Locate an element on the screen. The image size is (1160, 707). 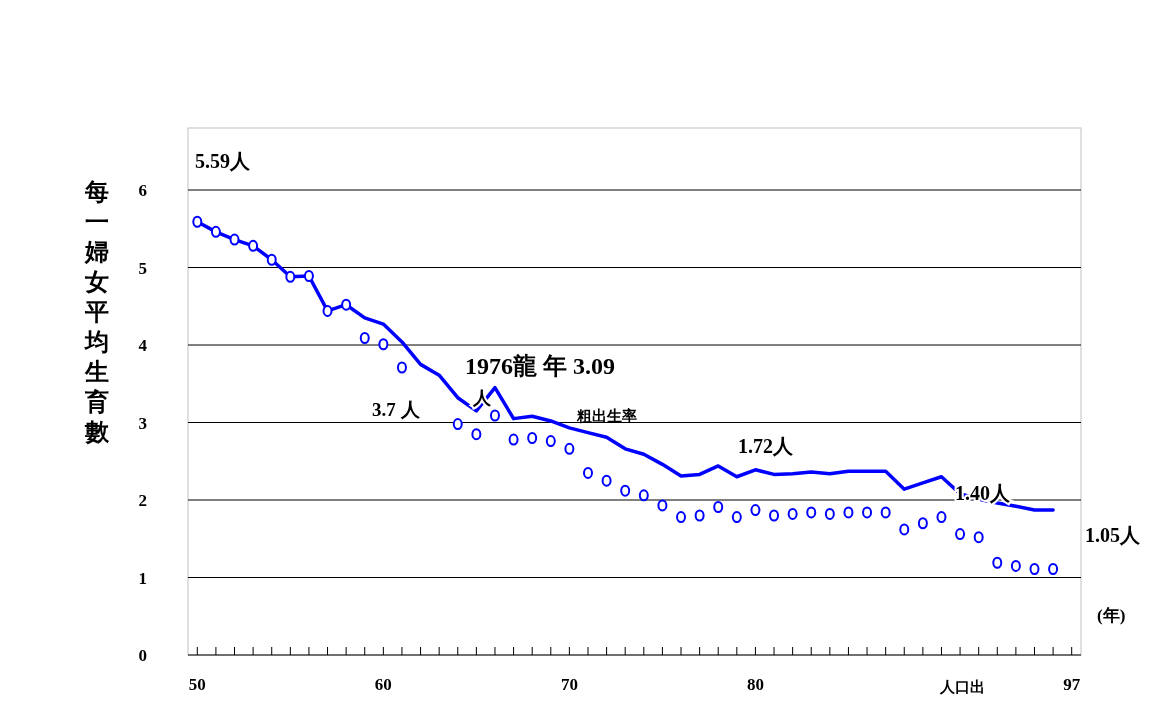
text: (年) is located at coordinates (1111, 615).